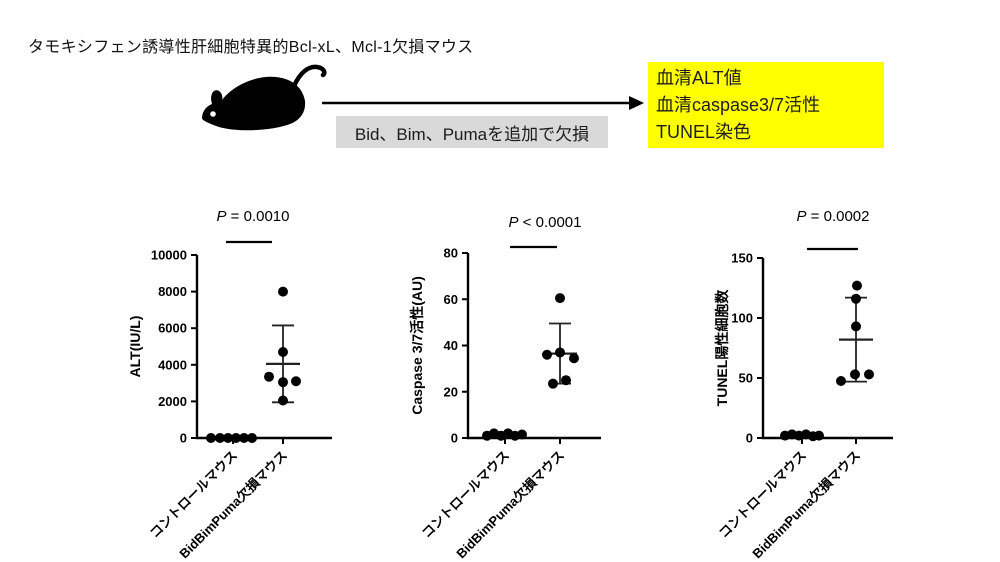 This screenshot has width=1000, height=562. Describe the element at coordinates (704, 132) in the screenshot. I see `outcome-line-tunel: TUNEL染色` at that location.